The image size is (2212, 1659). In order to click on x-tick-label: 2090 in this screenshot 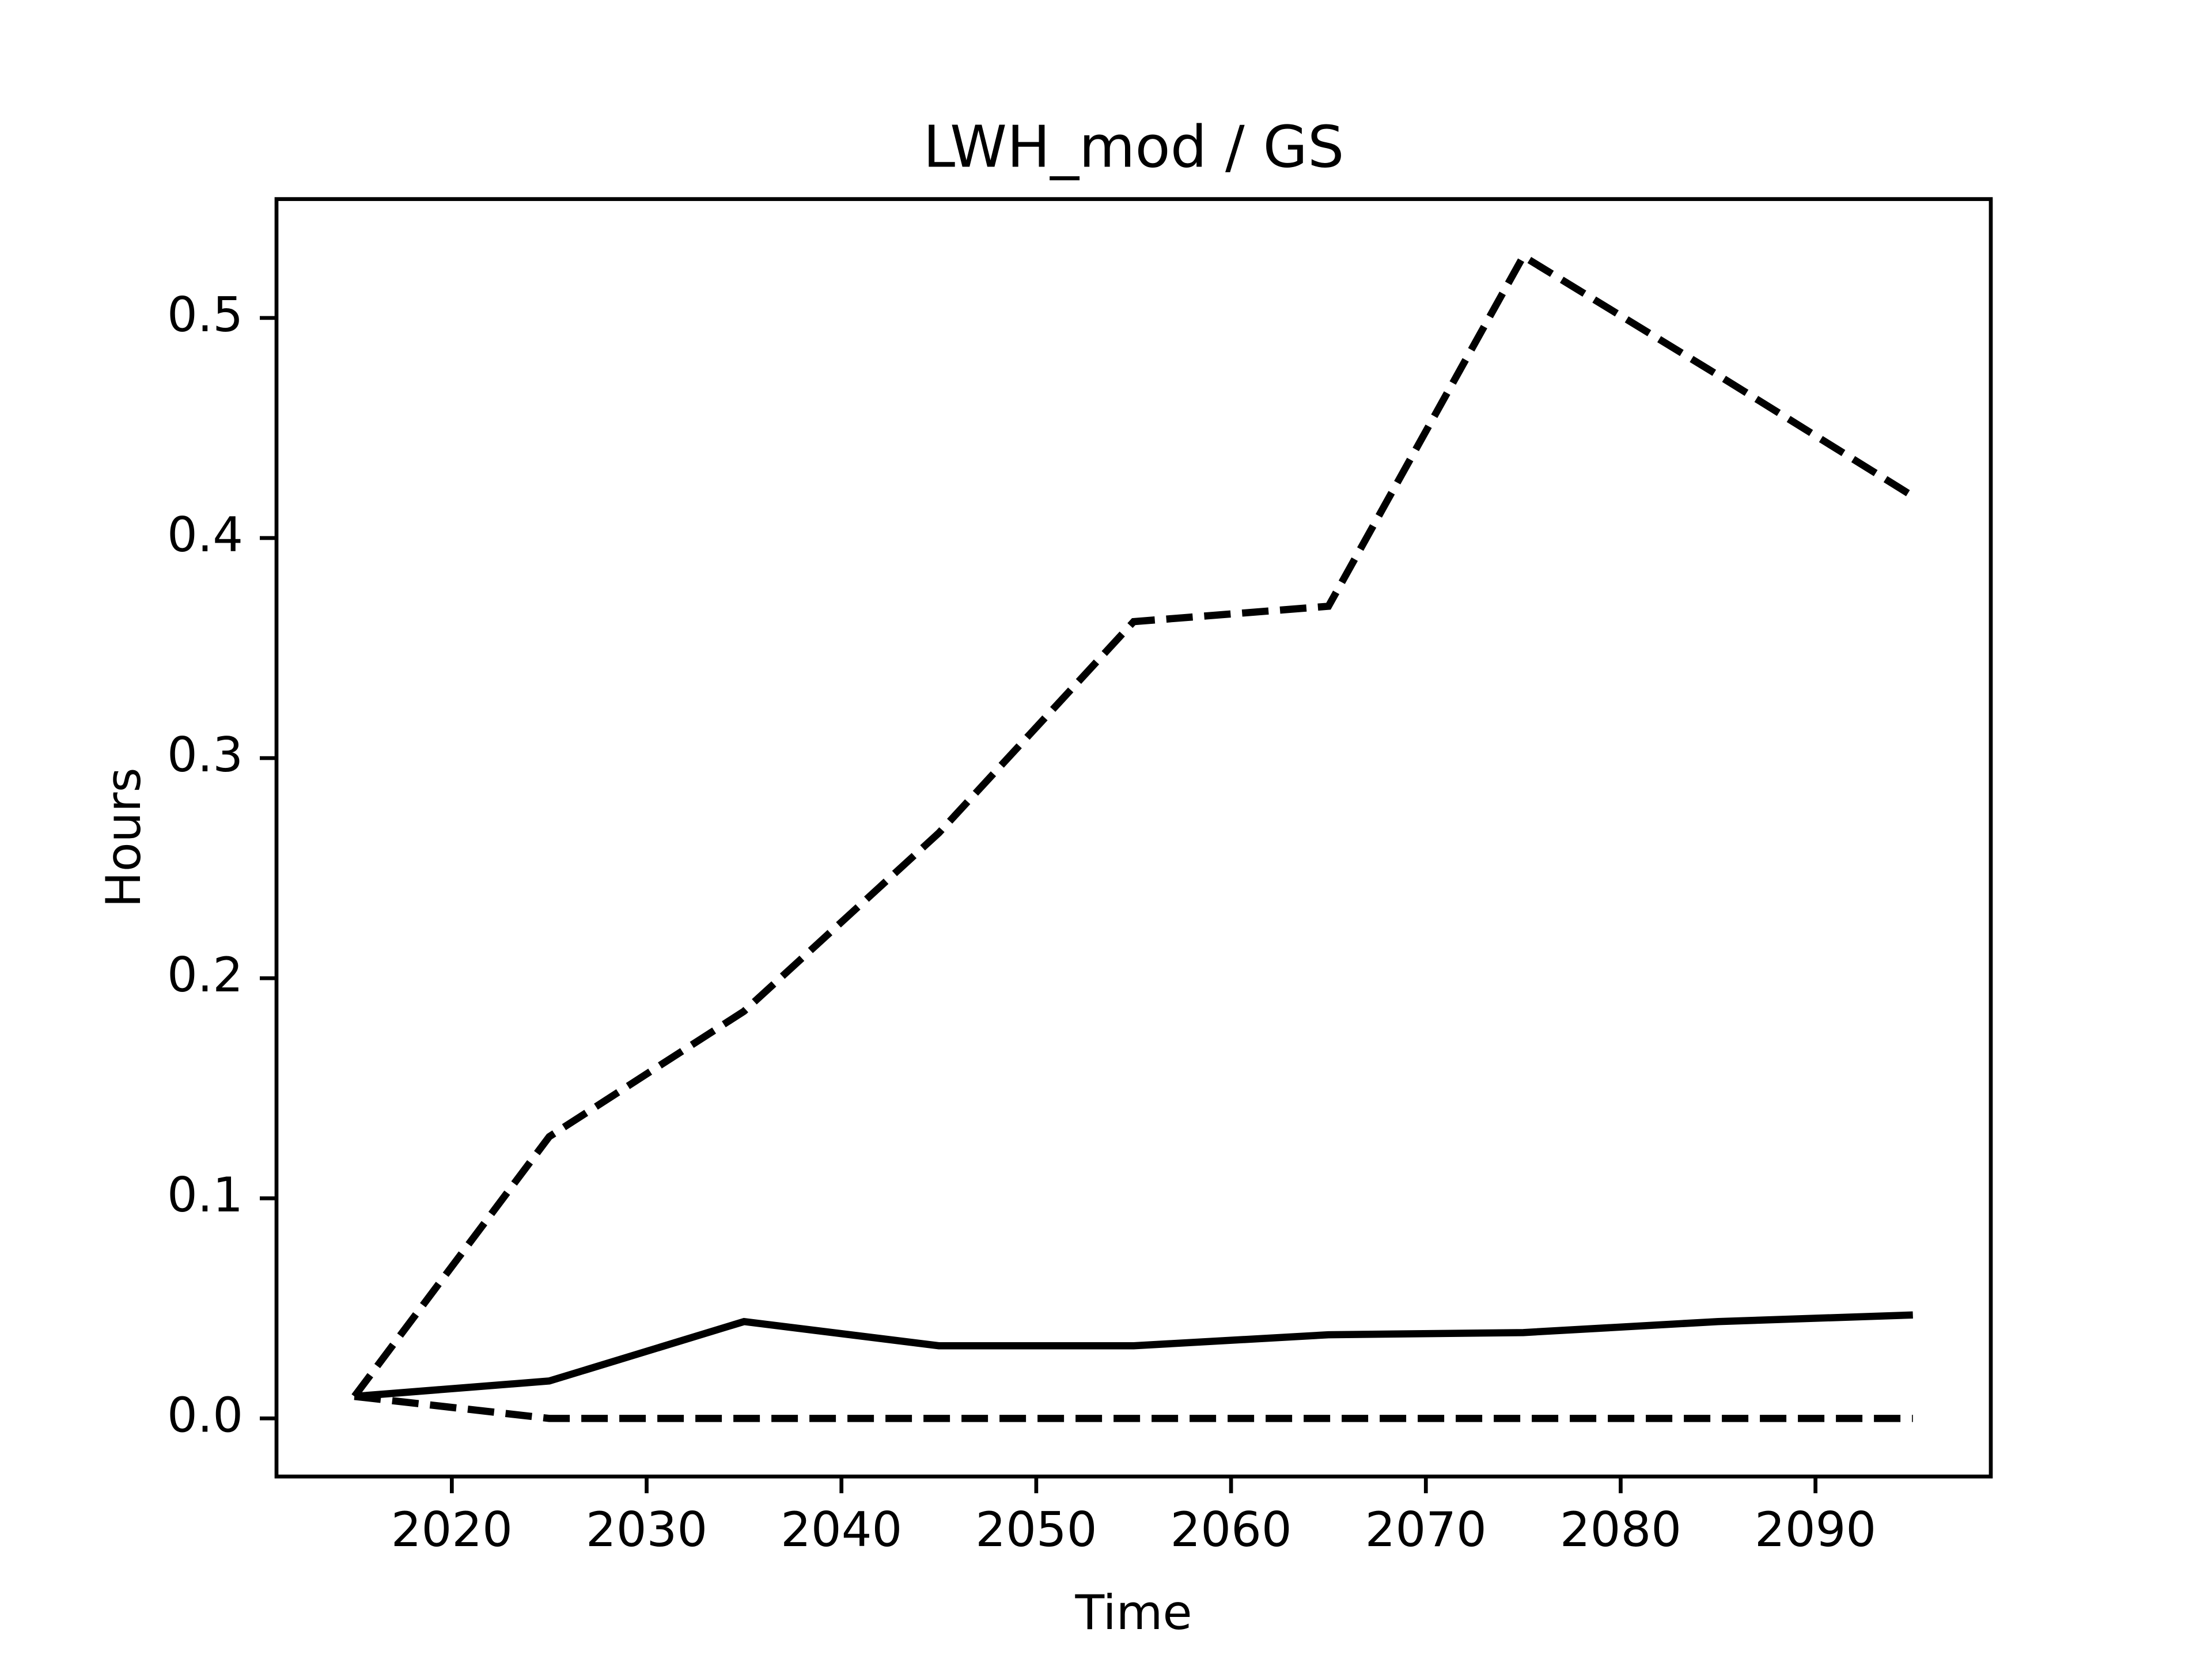, I will do `click(1815, 1530)`.